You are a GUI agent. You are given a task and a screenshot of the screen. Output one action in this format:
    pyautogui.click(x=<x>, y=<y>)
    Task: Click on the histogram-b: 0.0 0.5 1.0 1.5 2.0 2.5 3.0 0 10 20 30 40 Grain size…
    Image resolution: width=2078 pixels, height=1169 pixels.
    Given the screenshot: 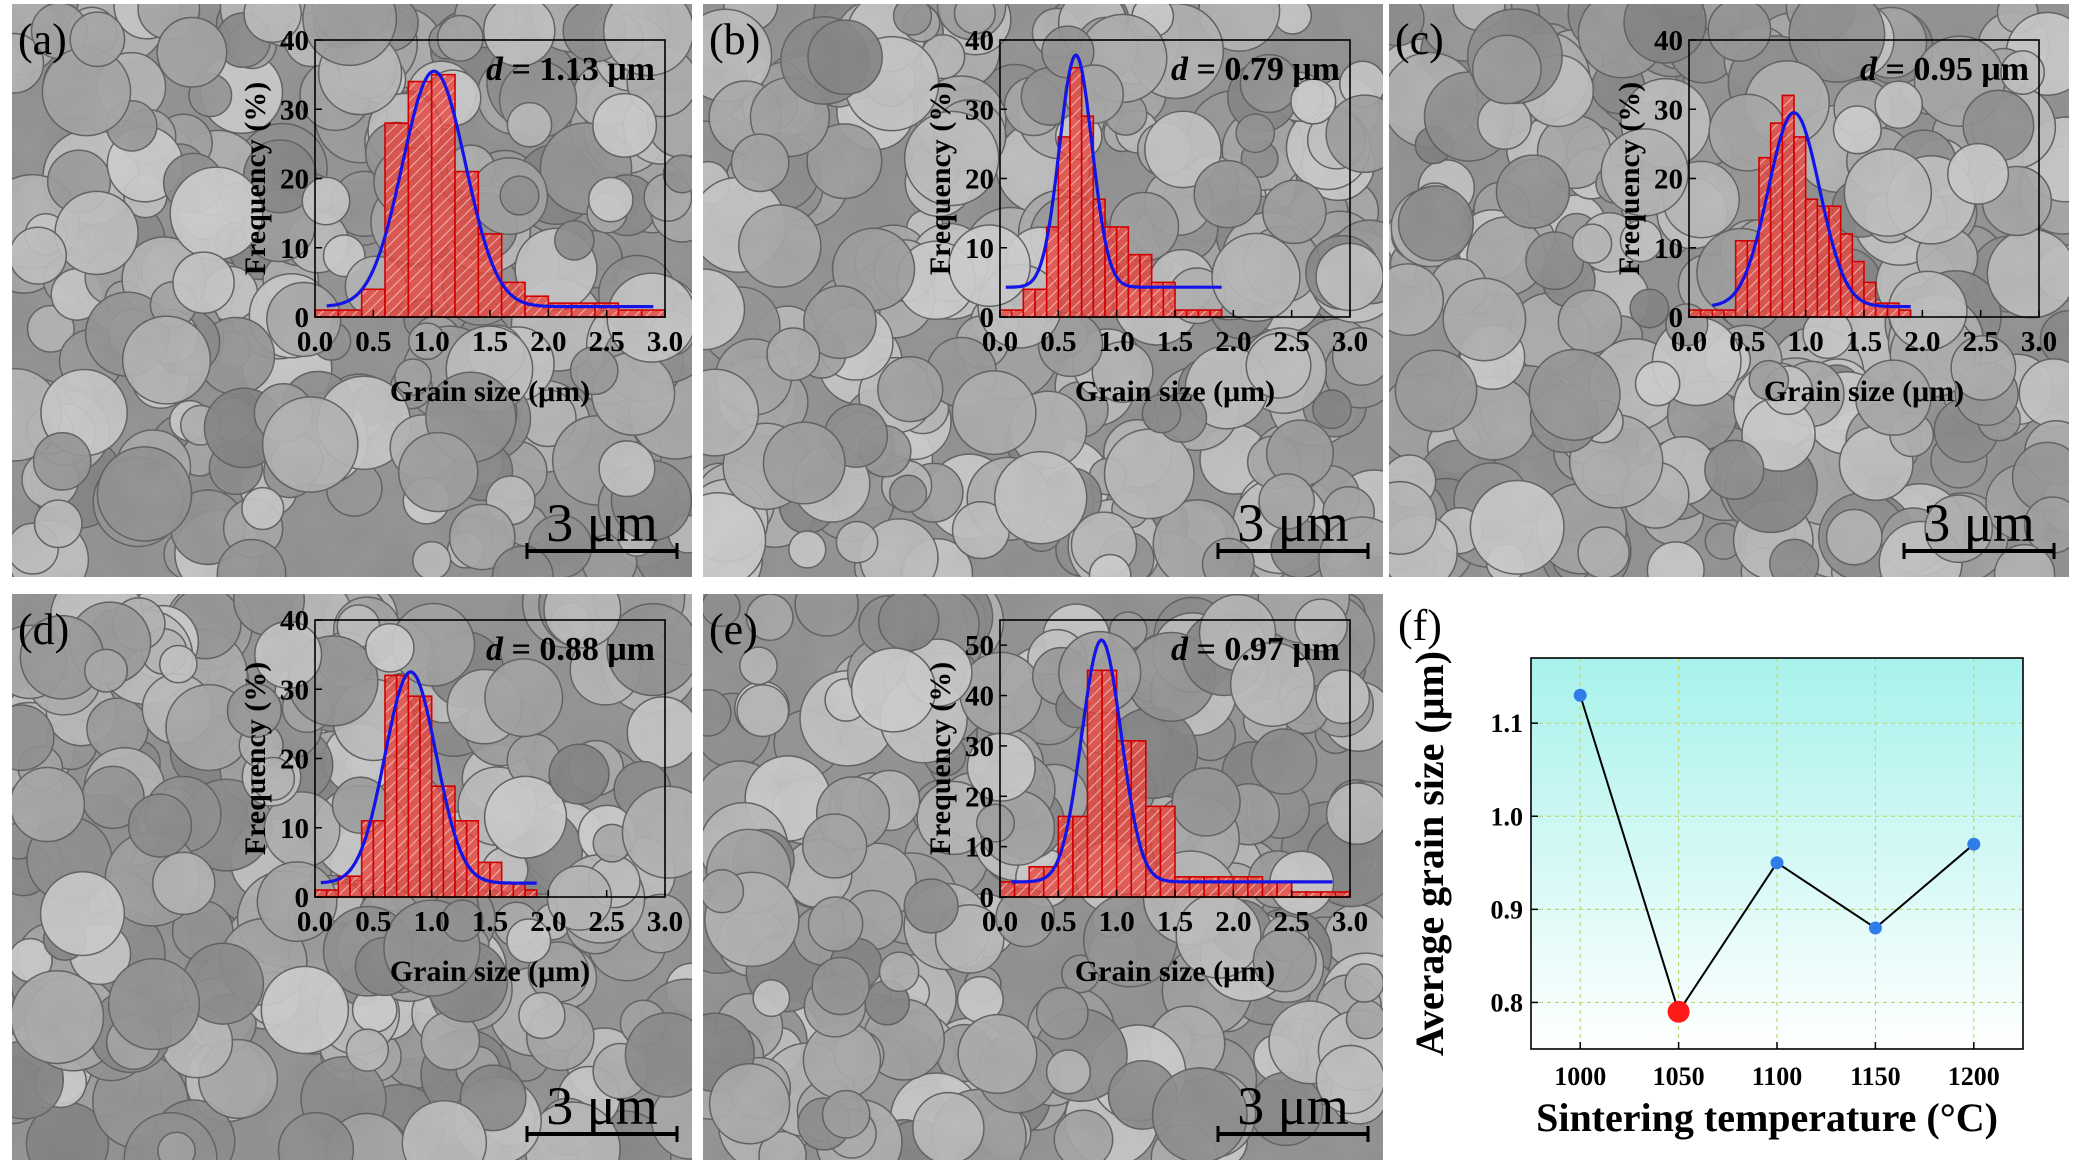 What is the action you would take?
    pyautogui.click(x=1146, y=216)
    